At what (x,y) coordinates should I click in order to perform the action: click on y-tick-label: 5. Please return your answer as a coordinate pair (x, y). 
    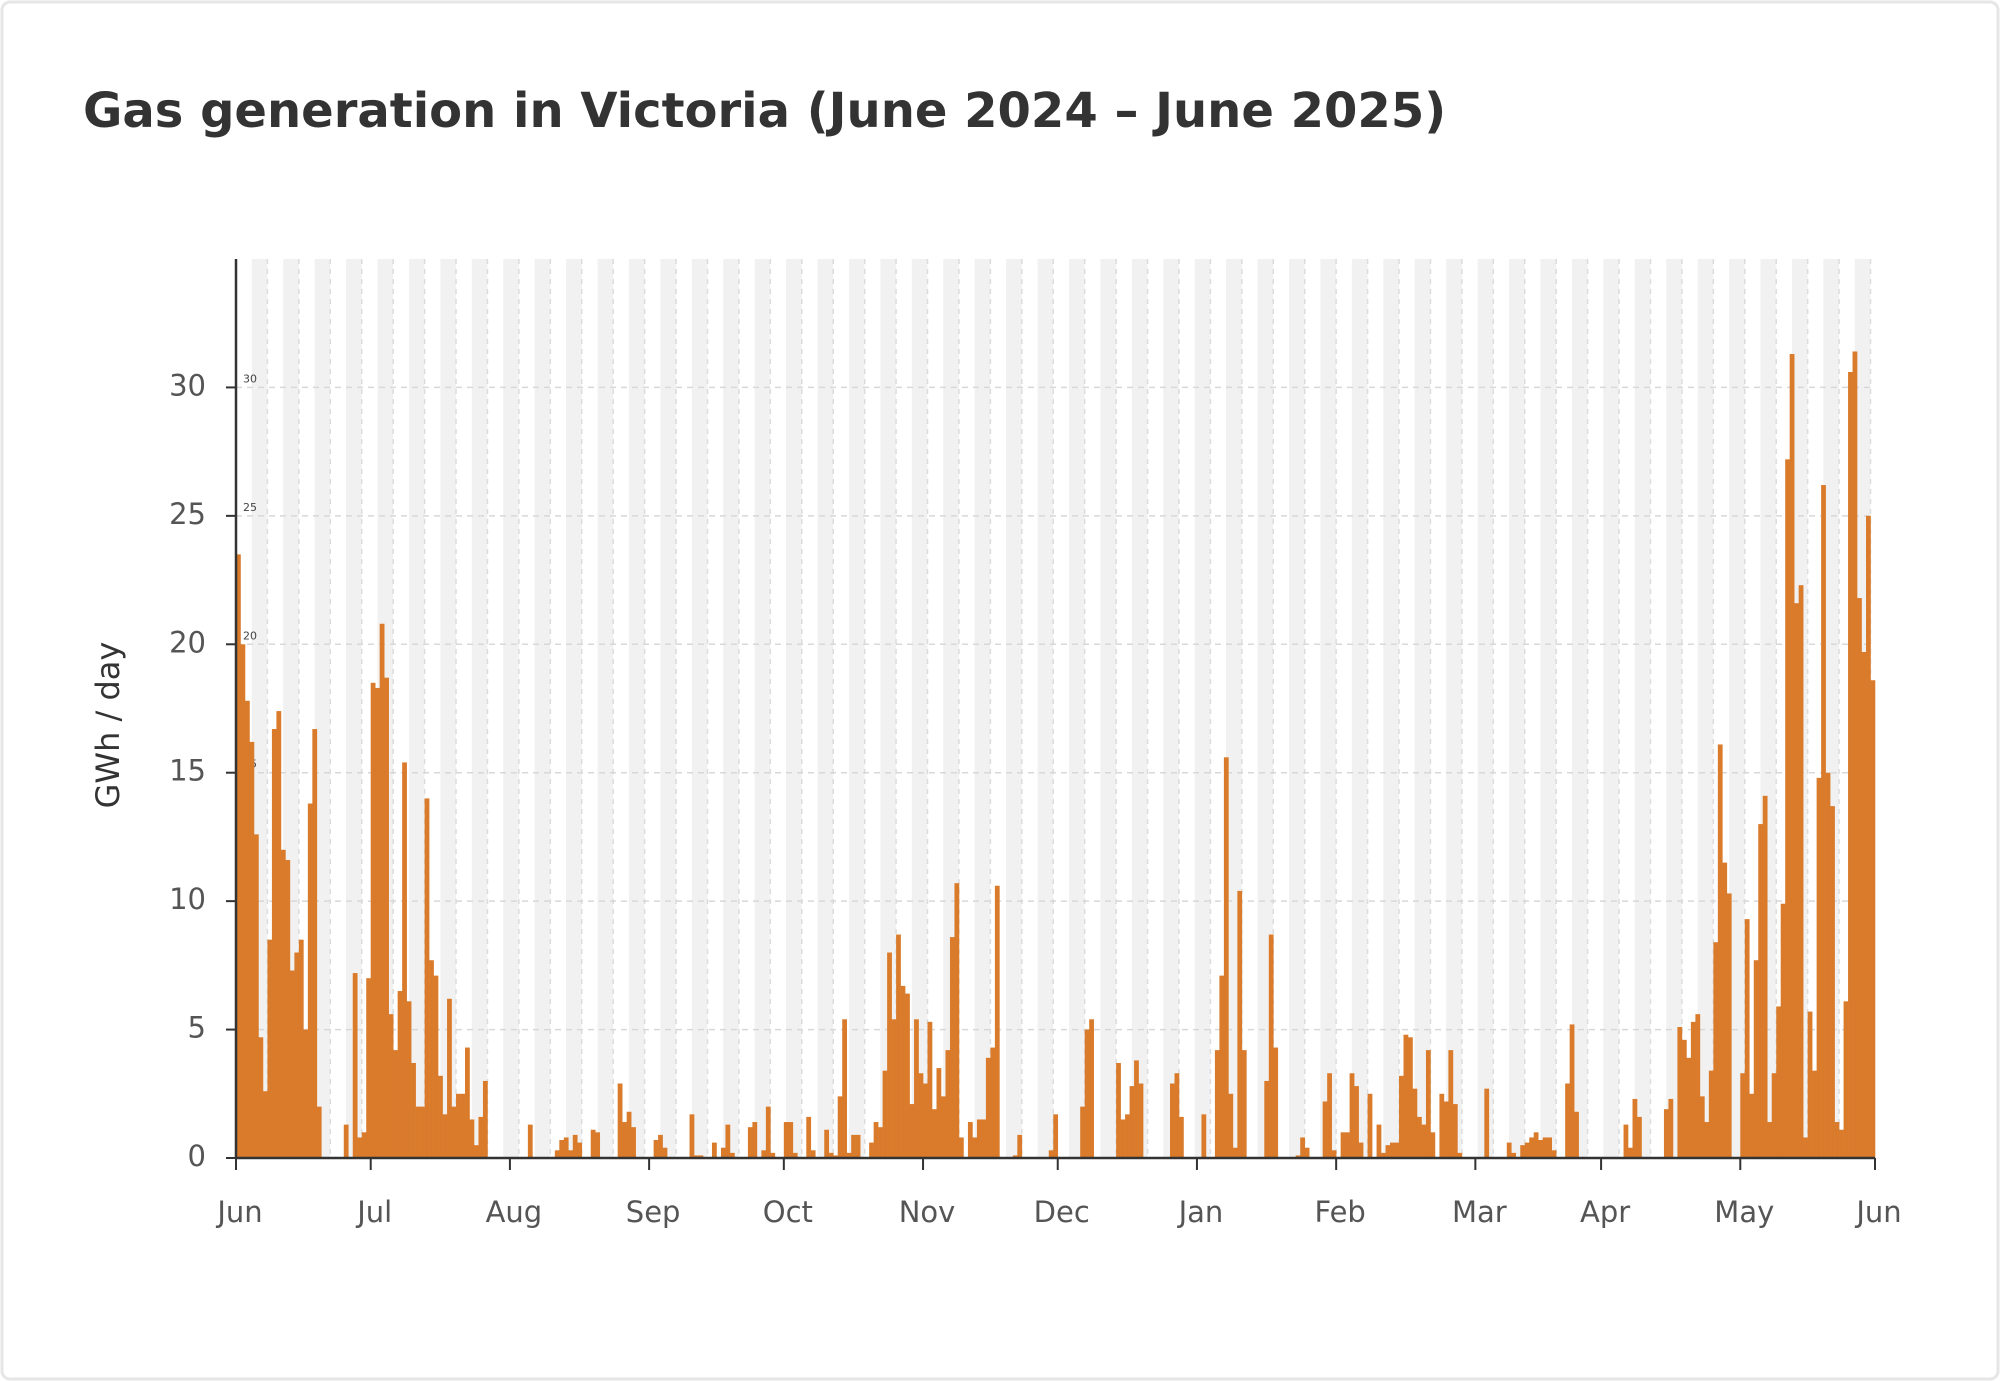
    Looking at the image, I should click on (197, 1028).